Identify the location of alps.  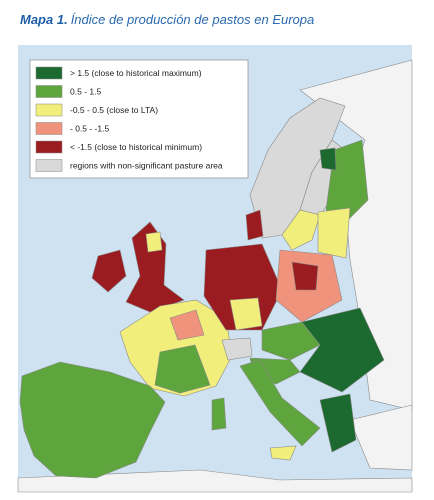
(237, 349).